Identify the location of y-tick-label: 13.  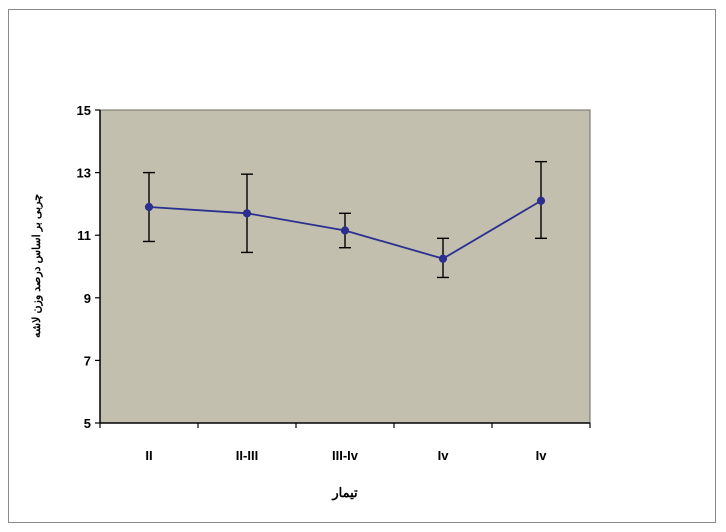
(84, 173).